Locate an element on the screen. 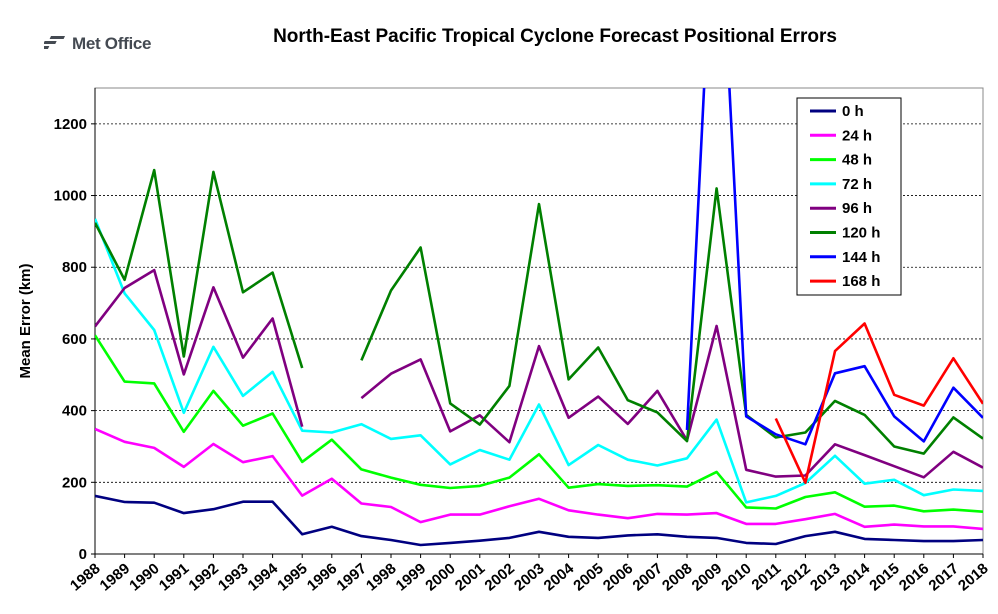  x-tick-1991: 1991 is located at coordinates (174, 577).